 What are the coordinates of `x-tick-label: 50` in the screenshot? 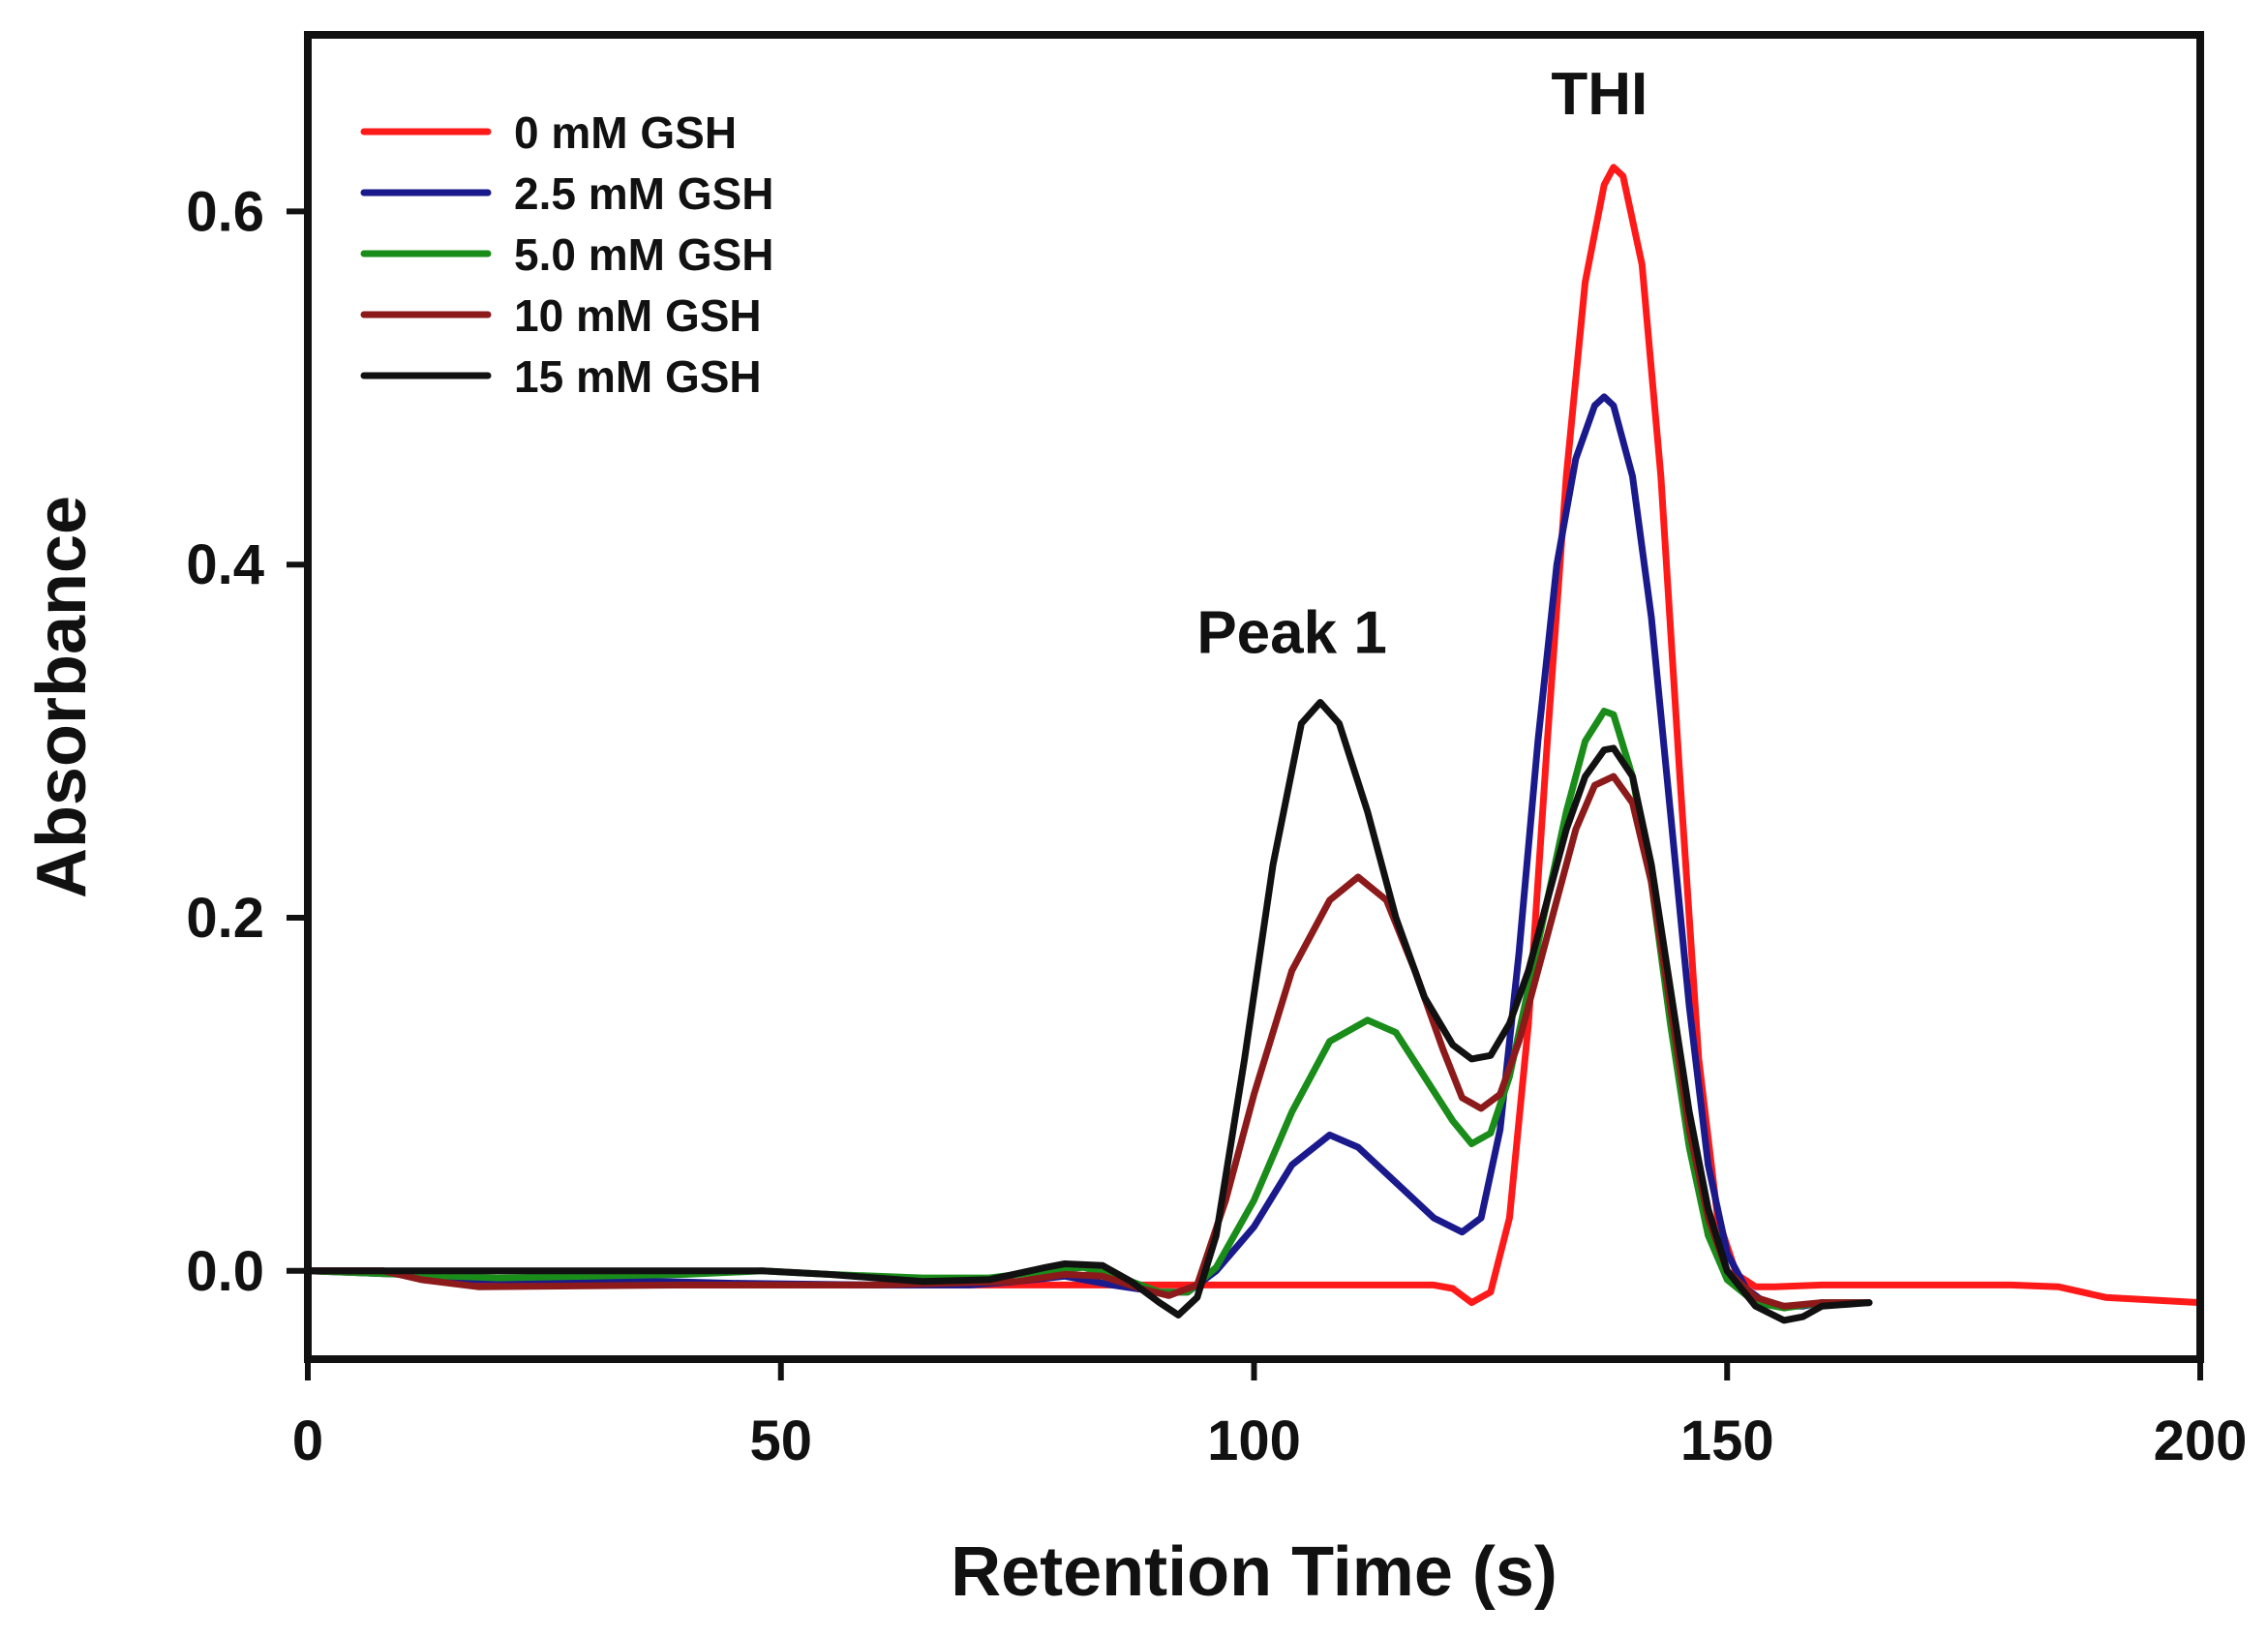 It's located at (780, 1441).